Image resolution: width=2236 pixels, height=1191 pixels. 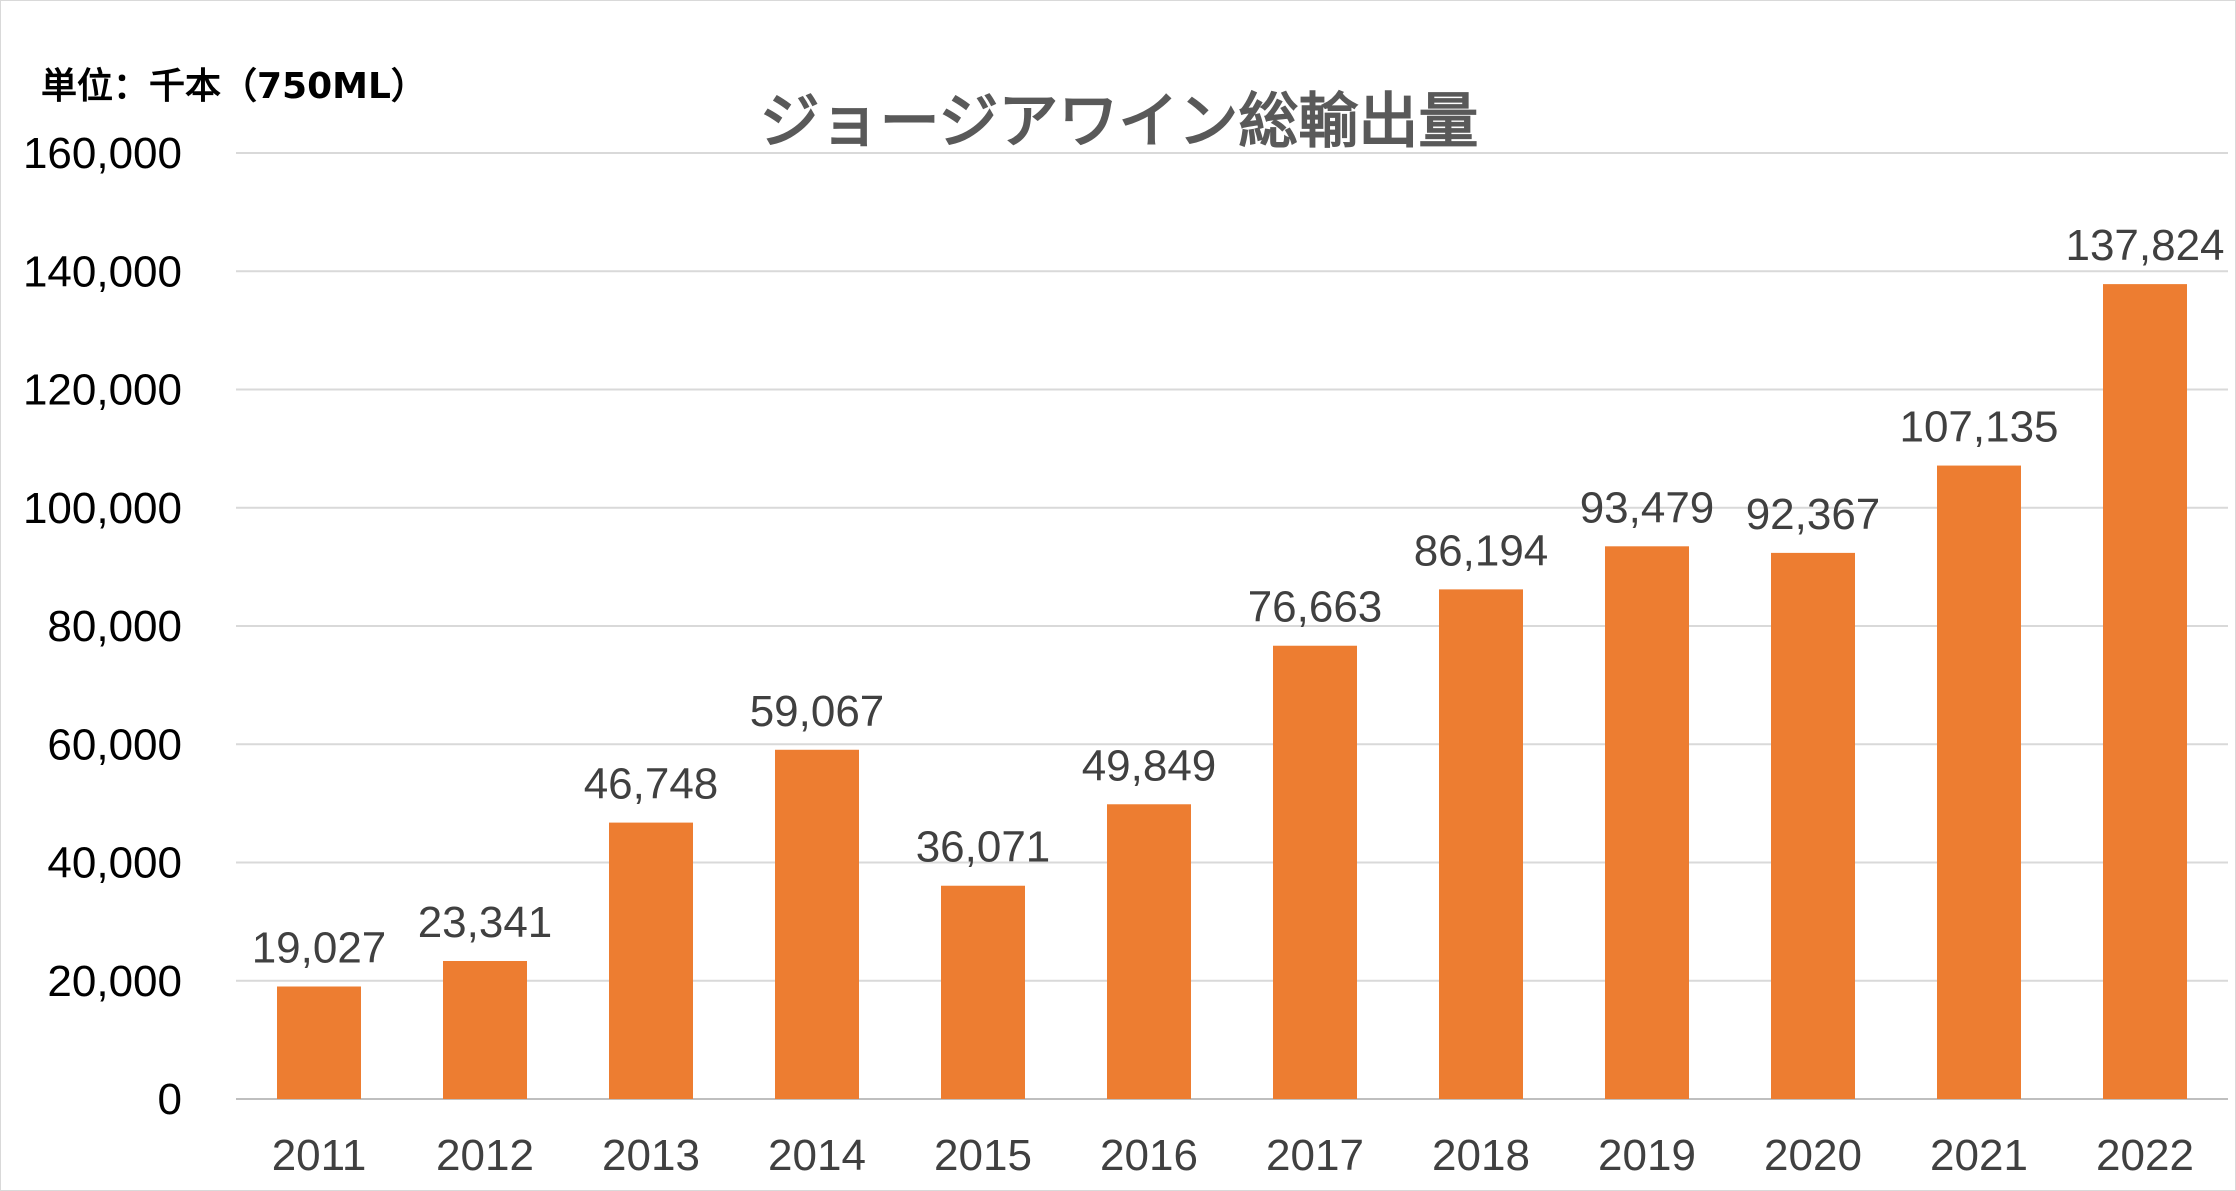 I want to click on bar-2021, so click(x=1979, y=782).